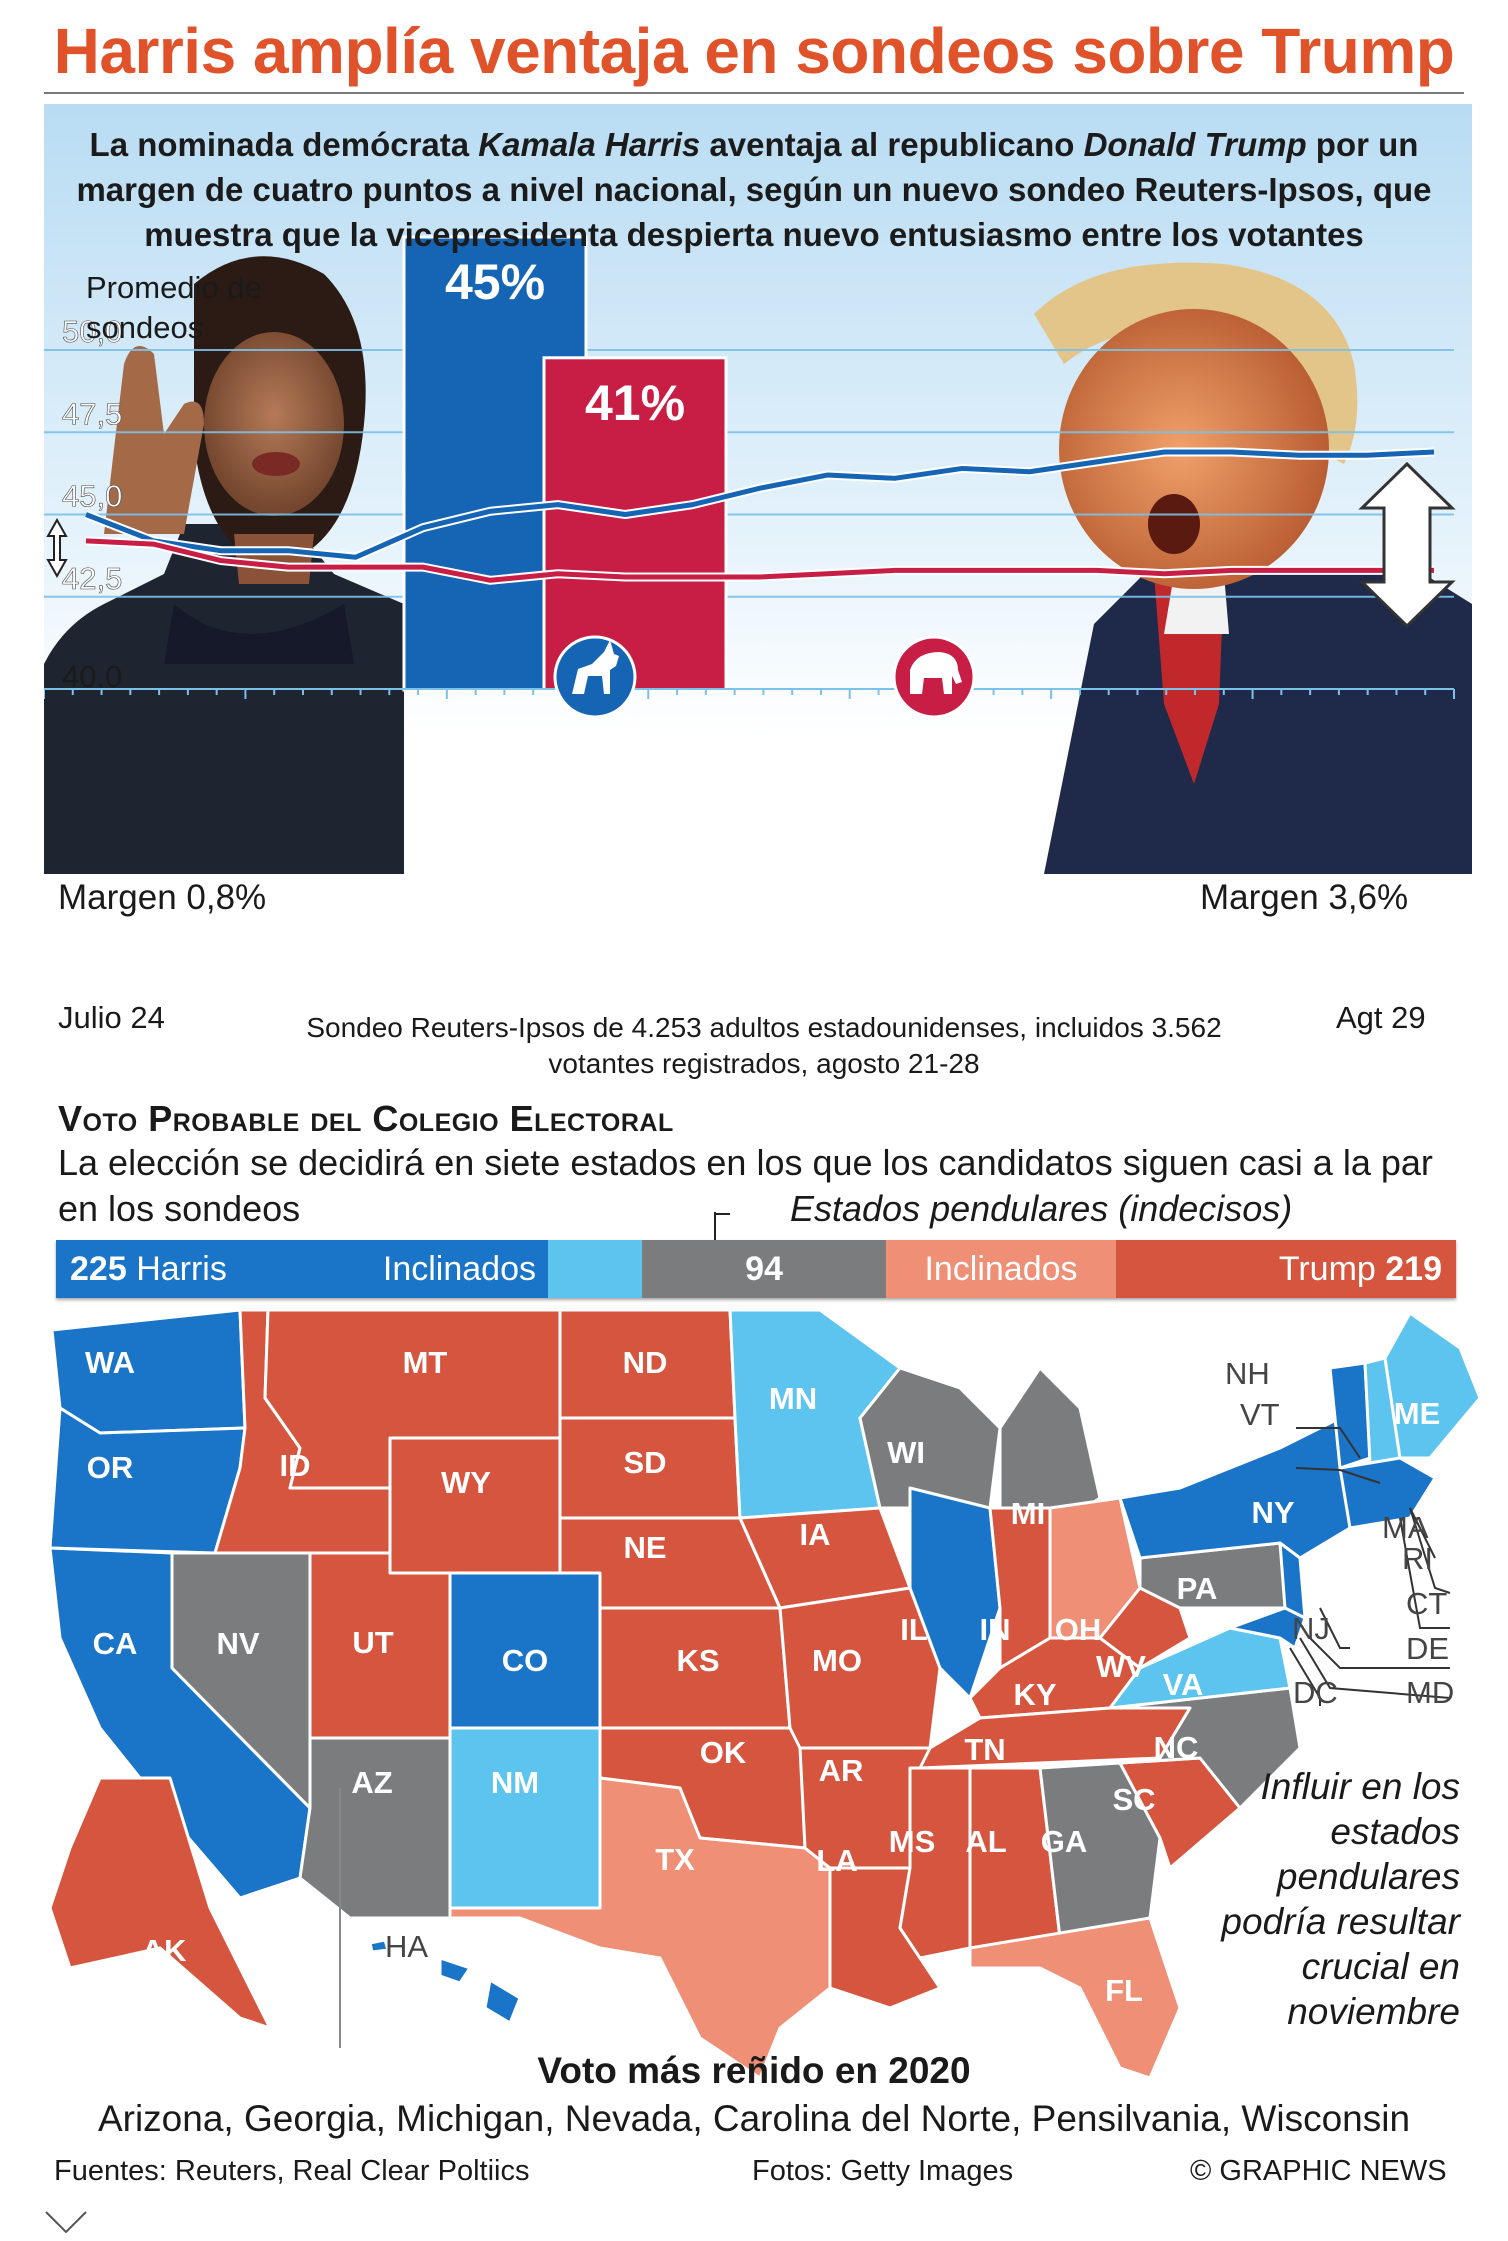 The height and width of the screenshot is (2241, 1508). Describe the element at coordinates (595, 1269) in the screenshot. I see `ev-segment-harris-lean` at that location.